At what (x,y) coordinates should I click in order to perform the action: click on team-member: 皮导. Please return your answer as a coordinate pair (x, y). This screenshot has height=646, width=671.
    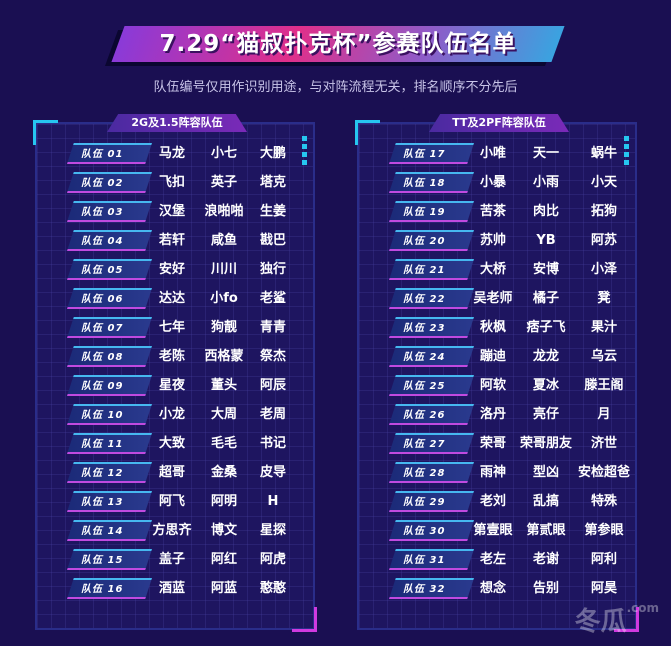
    Looking at the image, I should click on (272, 472).